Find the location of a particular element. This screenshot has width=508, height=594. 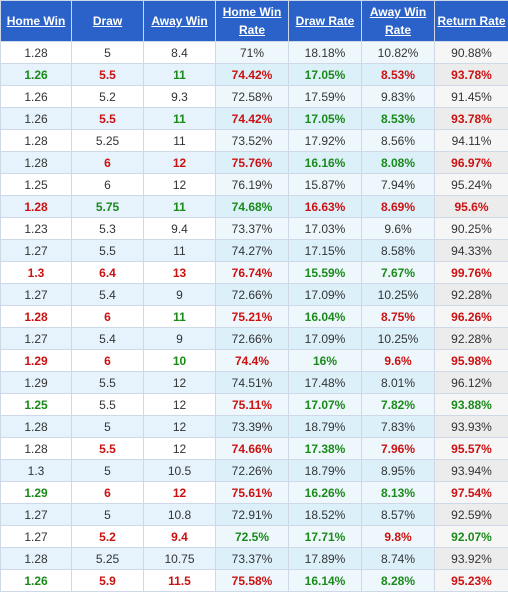

header-away-win-rate: Away Win Rate is located at coordinates (398, 21).